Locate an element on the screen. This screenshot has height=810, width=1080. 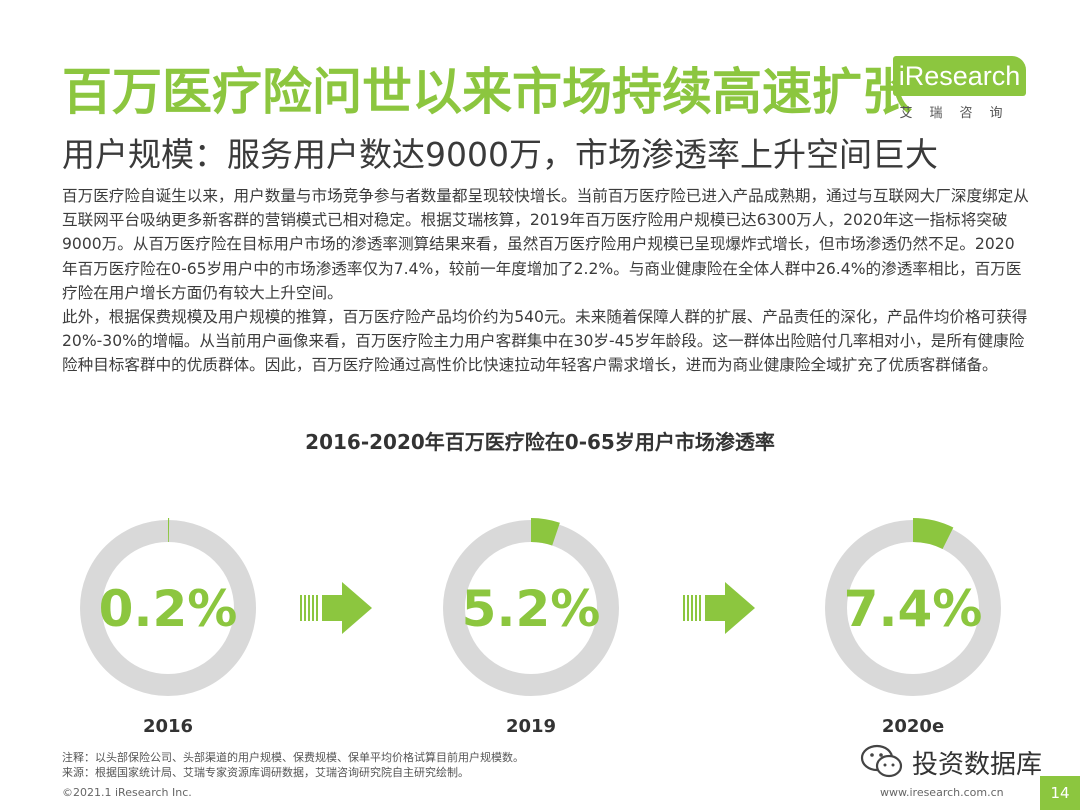
donut-segment-2020e is located at coordinates (933, 534).